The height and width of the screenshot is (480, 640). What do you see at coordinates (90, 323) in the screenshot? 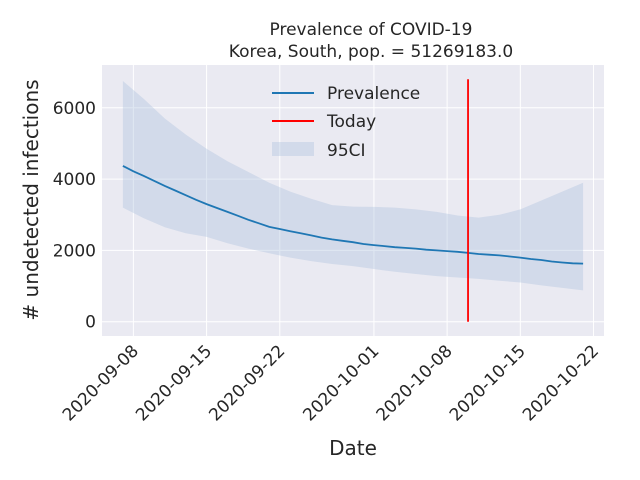
I see `y-tick-label: 0` at bounding box center [90, 323].